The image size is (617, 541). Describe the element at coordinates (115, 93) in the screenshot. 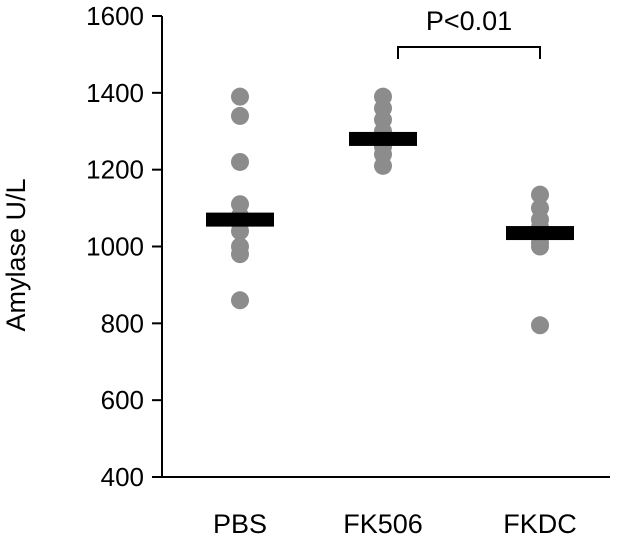

I see `y-tick-label: 1400` at that location.